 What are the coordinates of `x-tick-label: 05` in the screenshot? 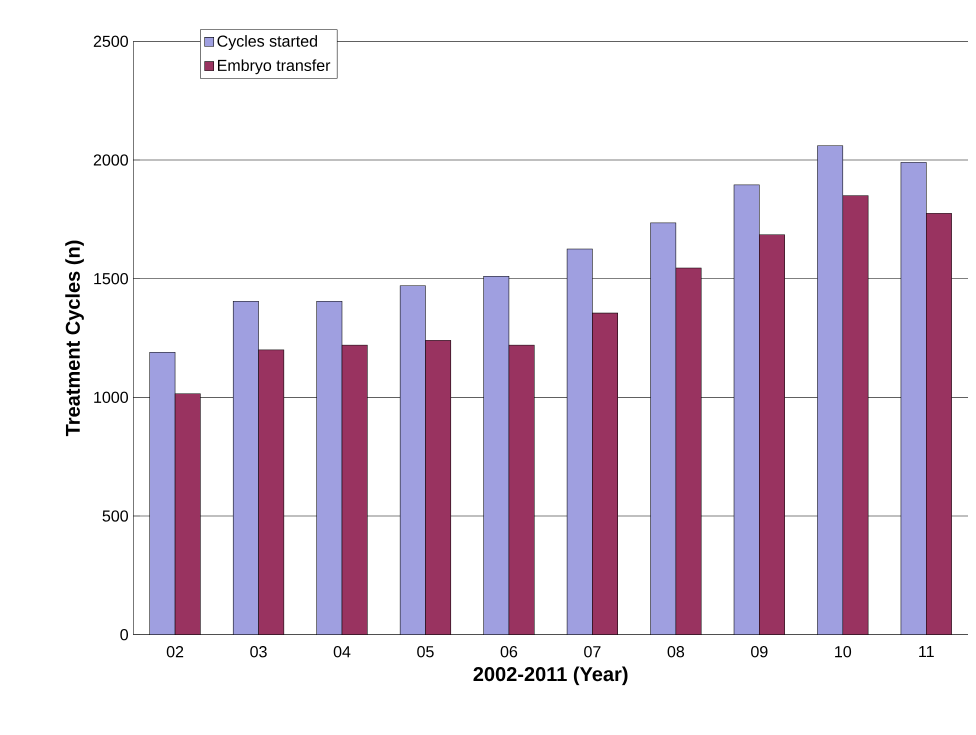 It's located at (425, 652).